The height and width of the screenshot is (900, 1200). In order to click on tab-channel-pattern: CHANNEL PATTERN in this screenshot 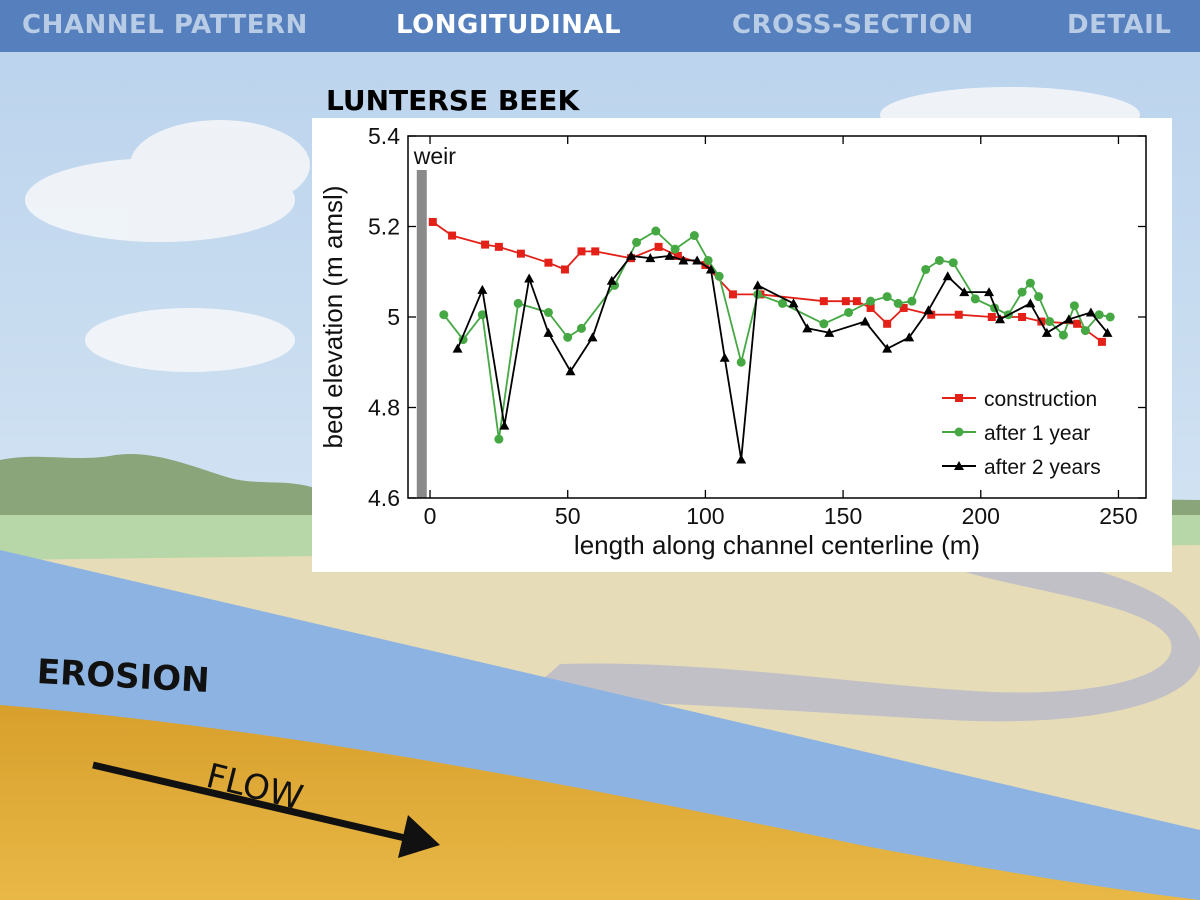, I will do `click(165, 25)`.